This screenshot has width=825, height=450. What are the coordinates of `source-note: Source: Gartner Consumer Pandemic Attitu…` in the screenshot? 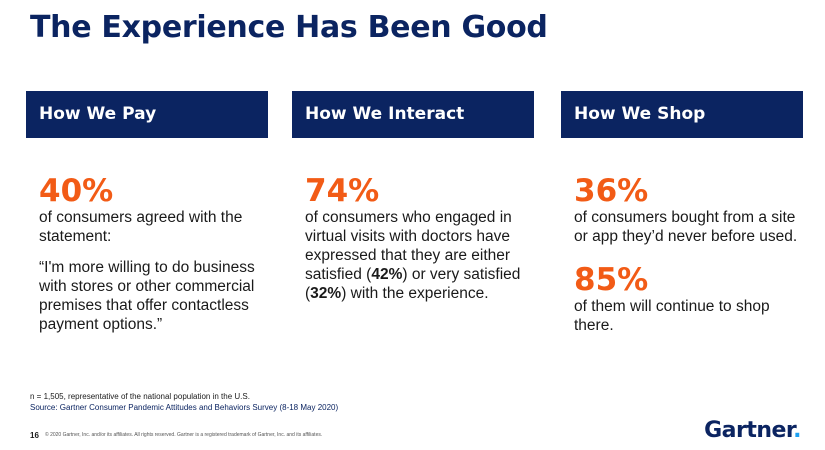 It's located at (184, 407).